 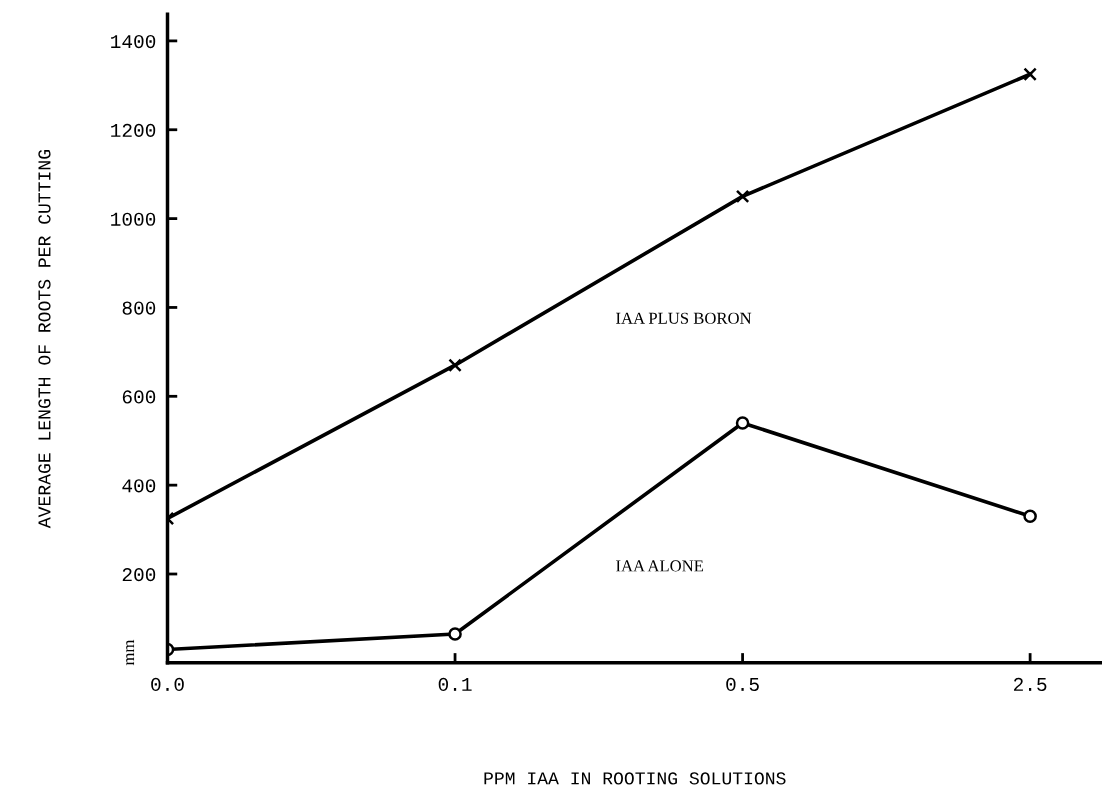 What do you see at coordinates (1030, 684) in the screenshot?
I see `x-tick-label: 2.5` at bounding box center [1030, 684].